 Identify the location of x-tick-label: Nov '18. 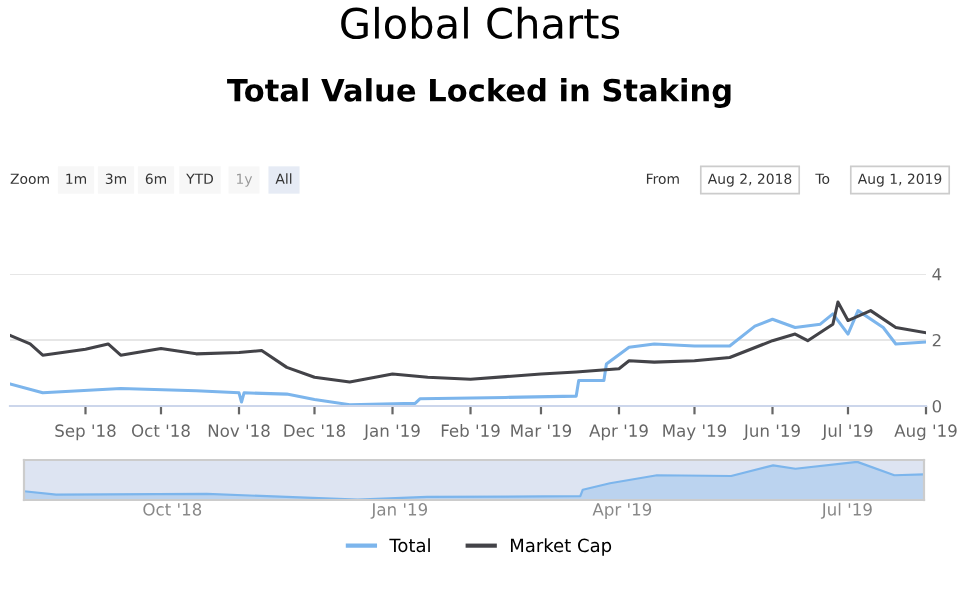
(239, 430).